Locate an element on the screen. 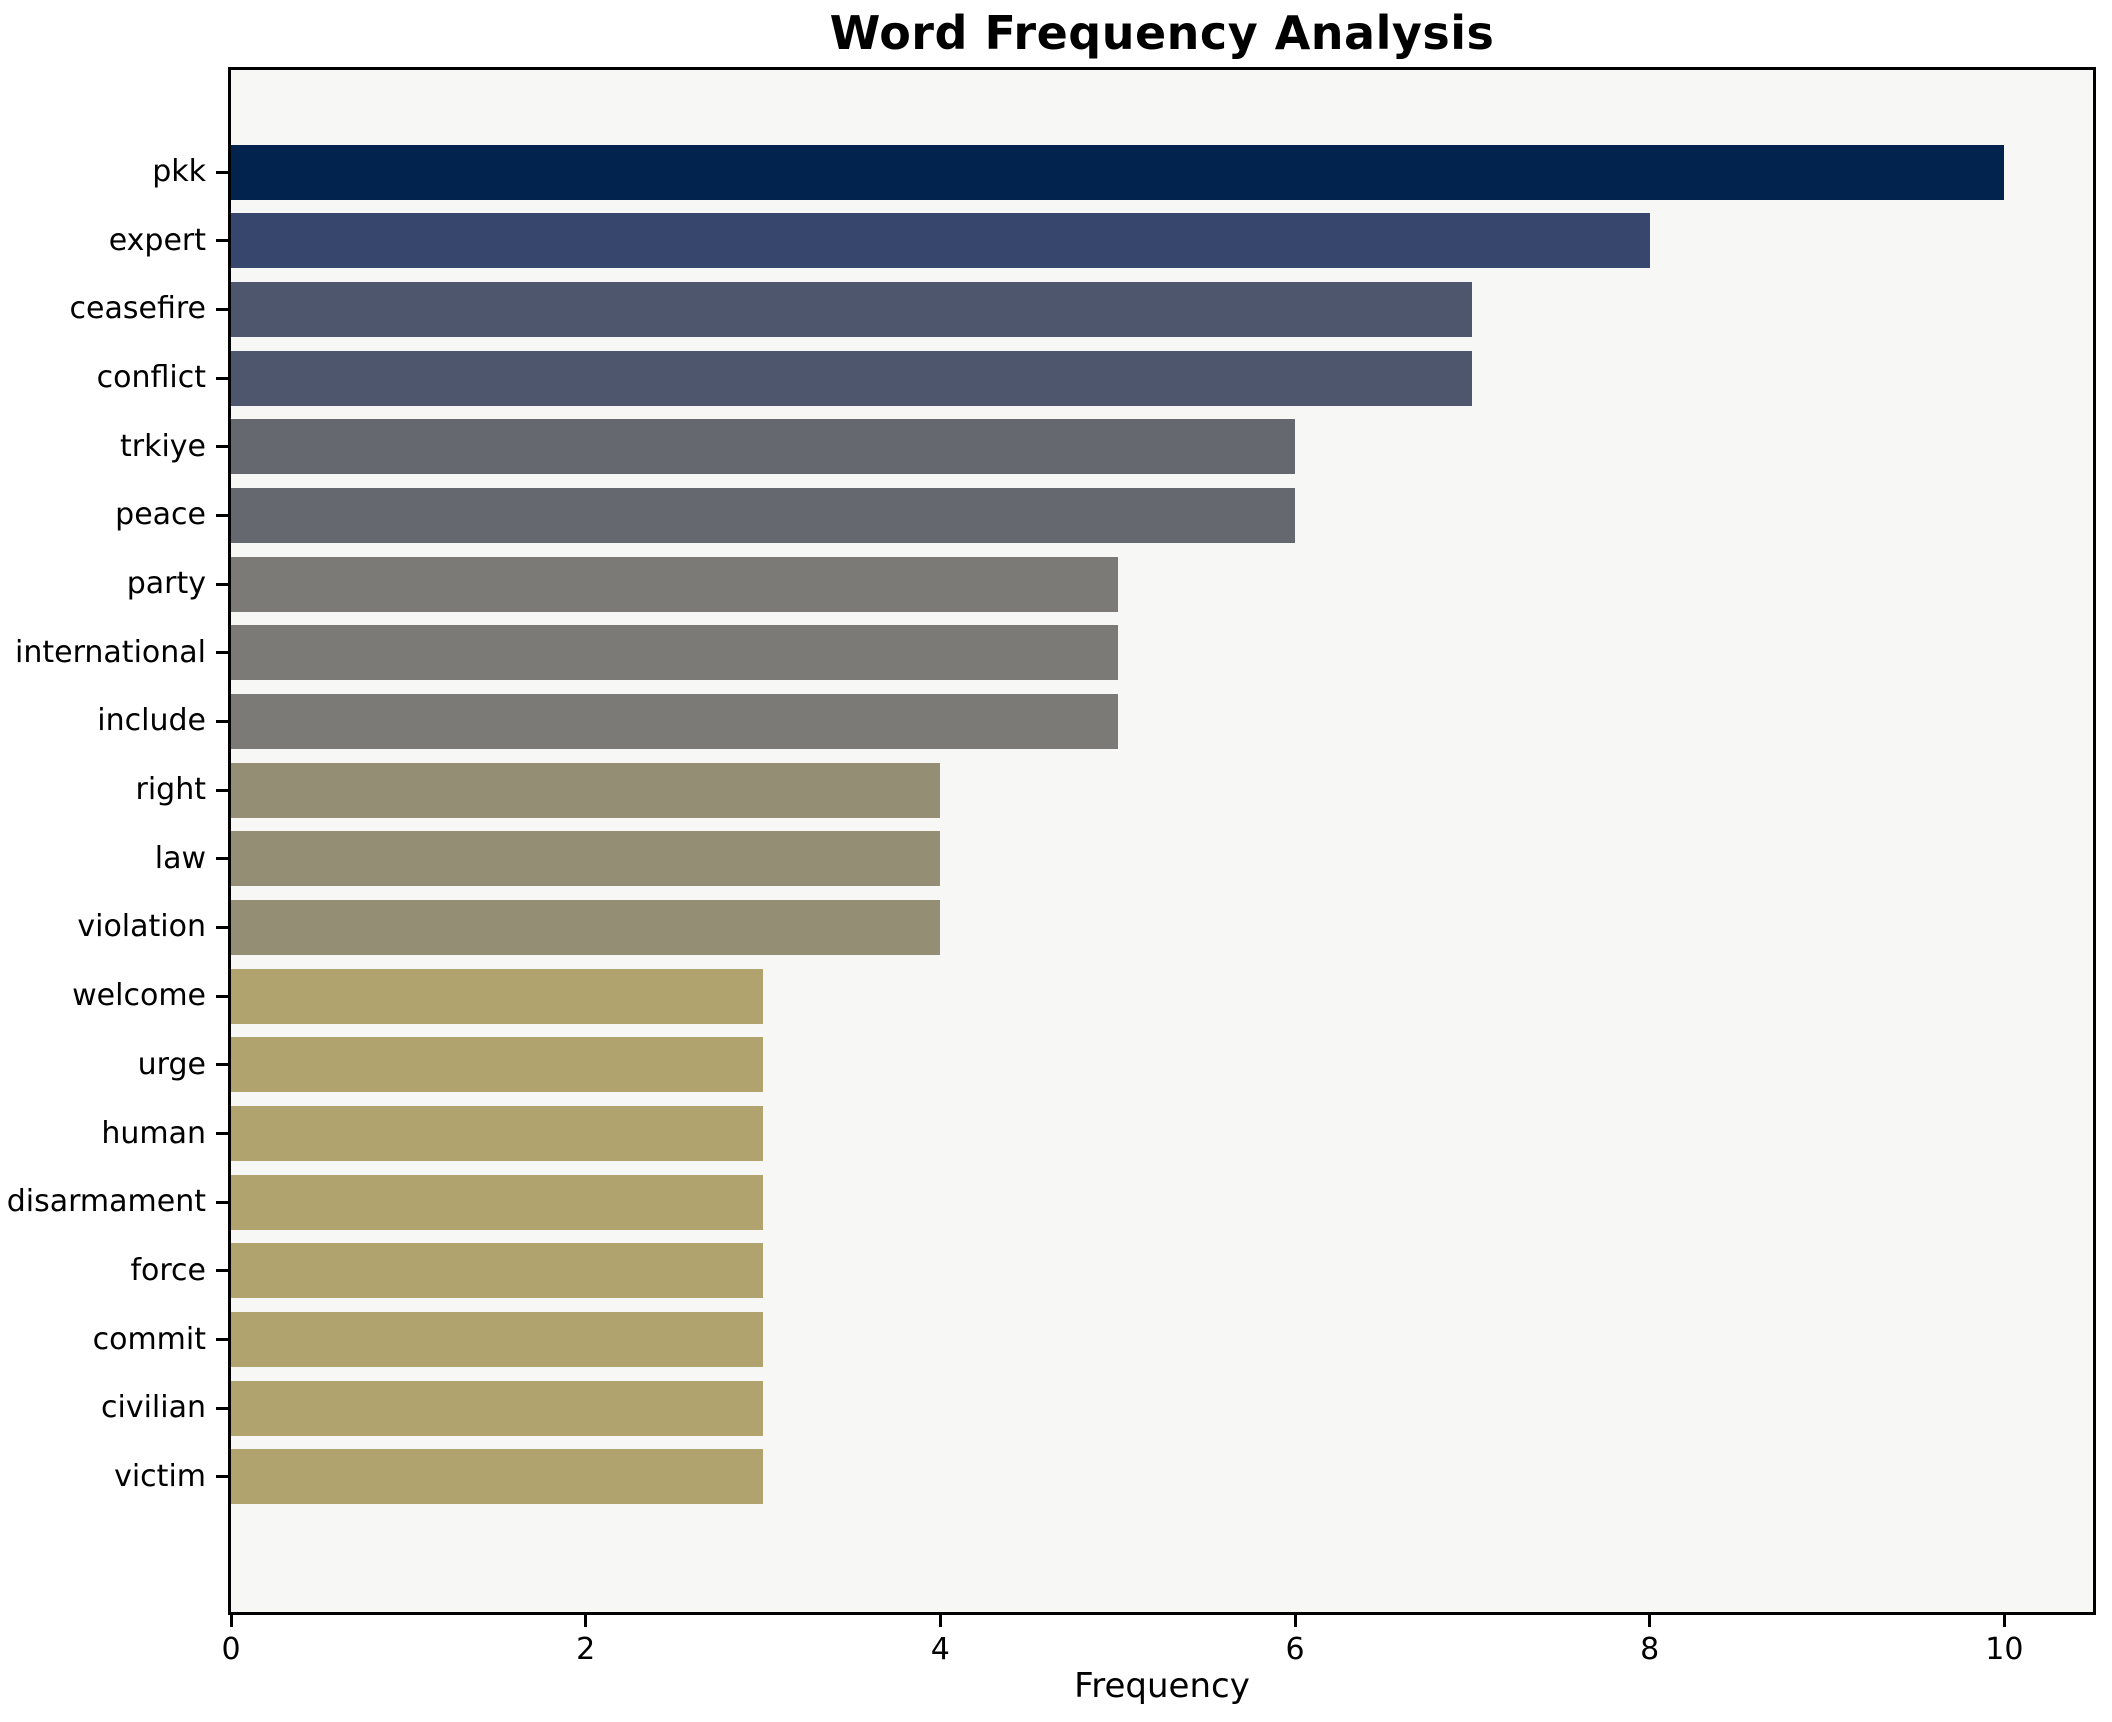 This screenshot has height=1722, width=2112. x-tick-label-8: 8 is located at coordinates (1650, 1649).